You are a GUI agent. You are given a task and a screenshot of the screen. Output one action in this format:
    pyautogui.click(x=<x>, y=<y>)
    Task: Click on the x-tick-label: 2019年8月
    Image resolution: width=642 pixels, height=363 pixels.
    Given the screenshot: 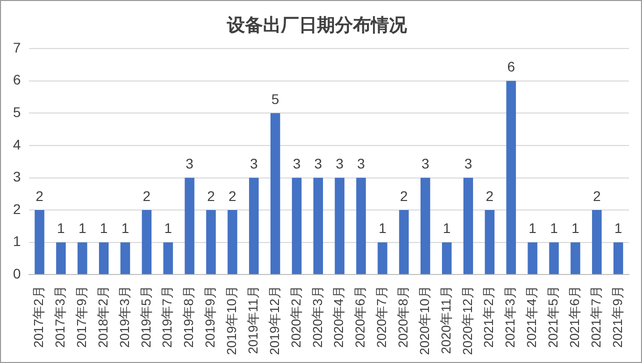 What is the action you would take?
    pyautogui.click(x=188, y=317)
    